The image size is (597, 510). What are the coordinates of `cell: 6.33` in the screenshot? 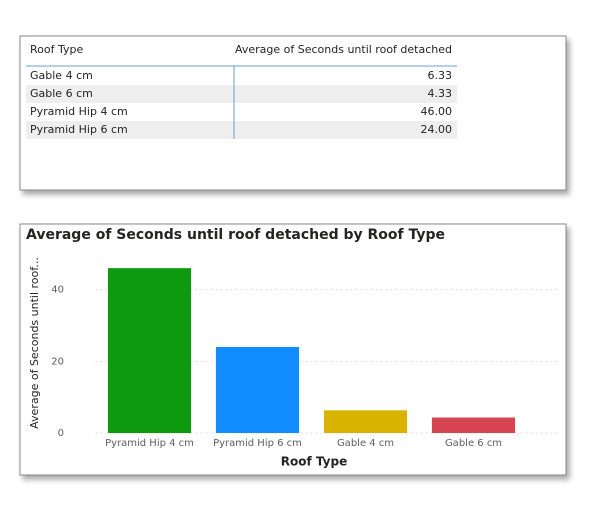 It's located at (440, 75).